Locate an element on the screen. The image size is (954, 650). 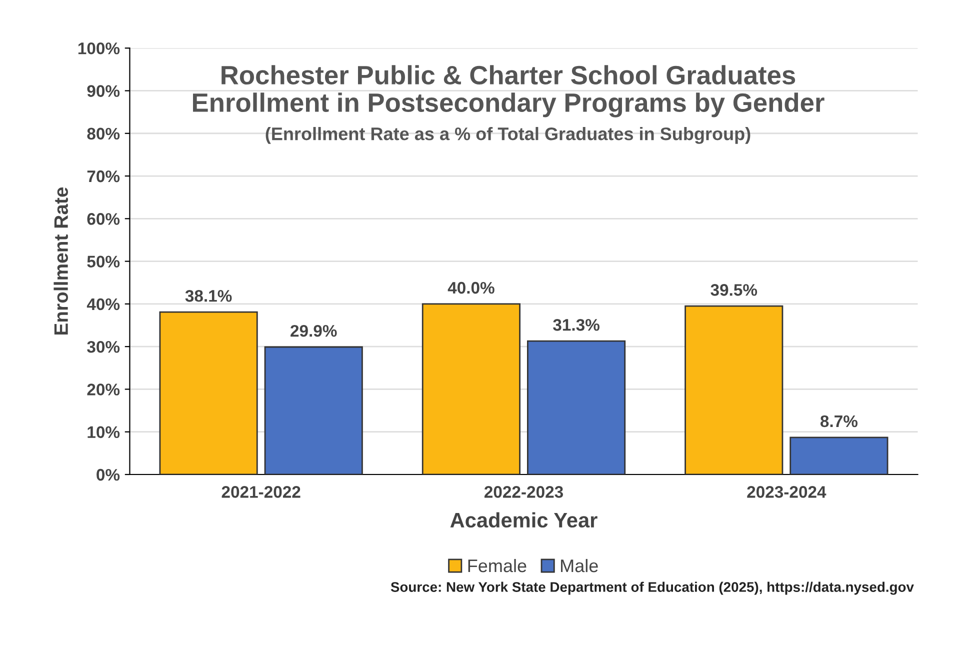
x-axis-title: Academic Year is located at coordinates (524, 520).